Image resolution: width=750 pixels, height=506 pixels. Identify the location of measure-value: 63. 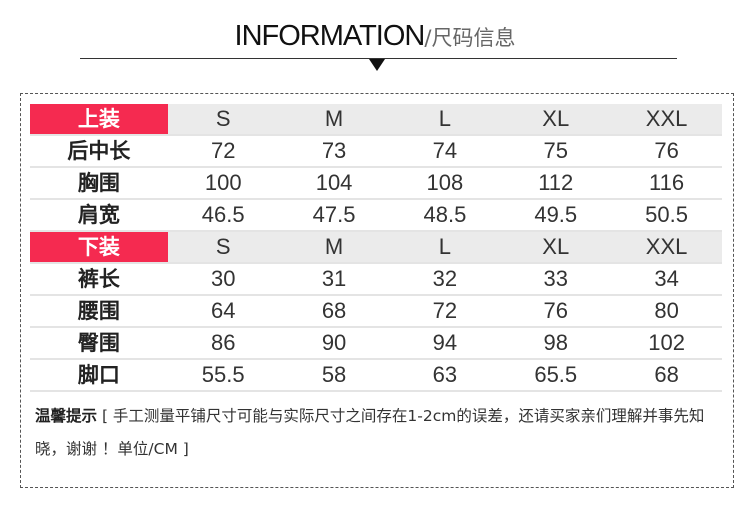
(445, 374).